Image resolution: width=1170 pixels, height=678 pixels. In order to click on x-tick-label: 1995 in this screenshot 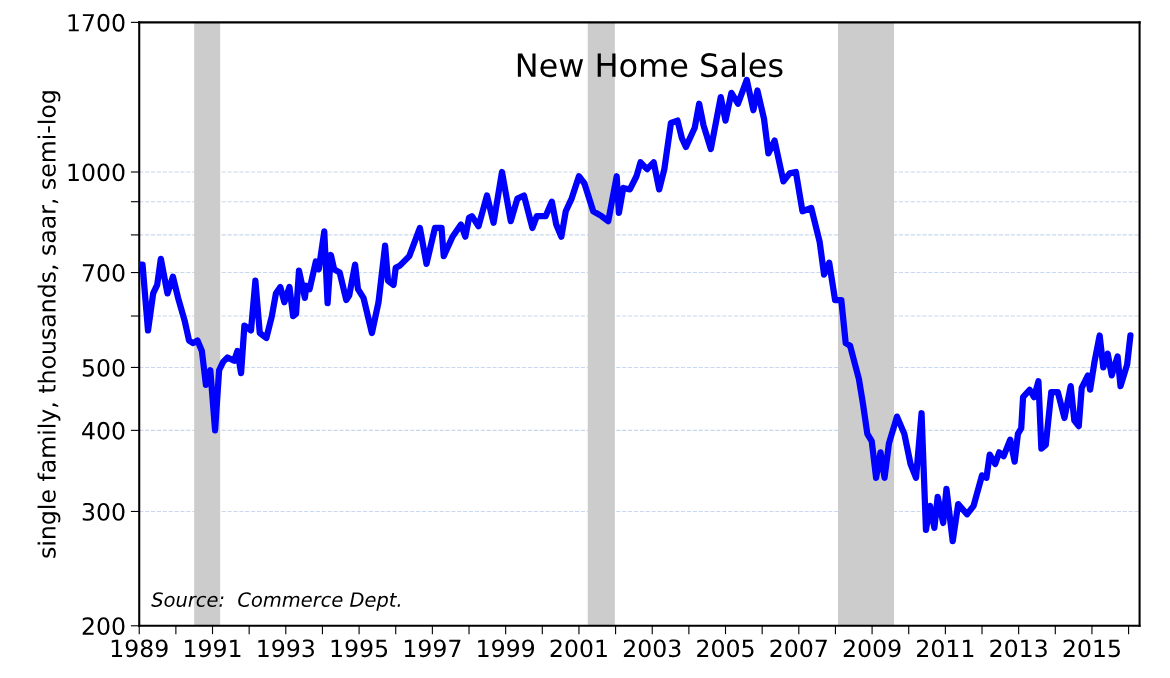, I will do `click(359, 648)`.